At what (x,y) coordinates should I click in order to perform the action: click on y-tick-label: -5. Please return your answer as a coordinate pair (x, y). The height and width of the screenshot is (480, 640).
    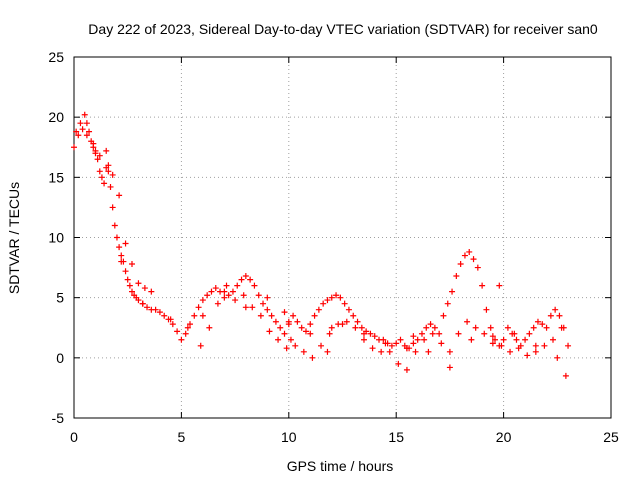
    Looking at the image, I should click on (58, 418).